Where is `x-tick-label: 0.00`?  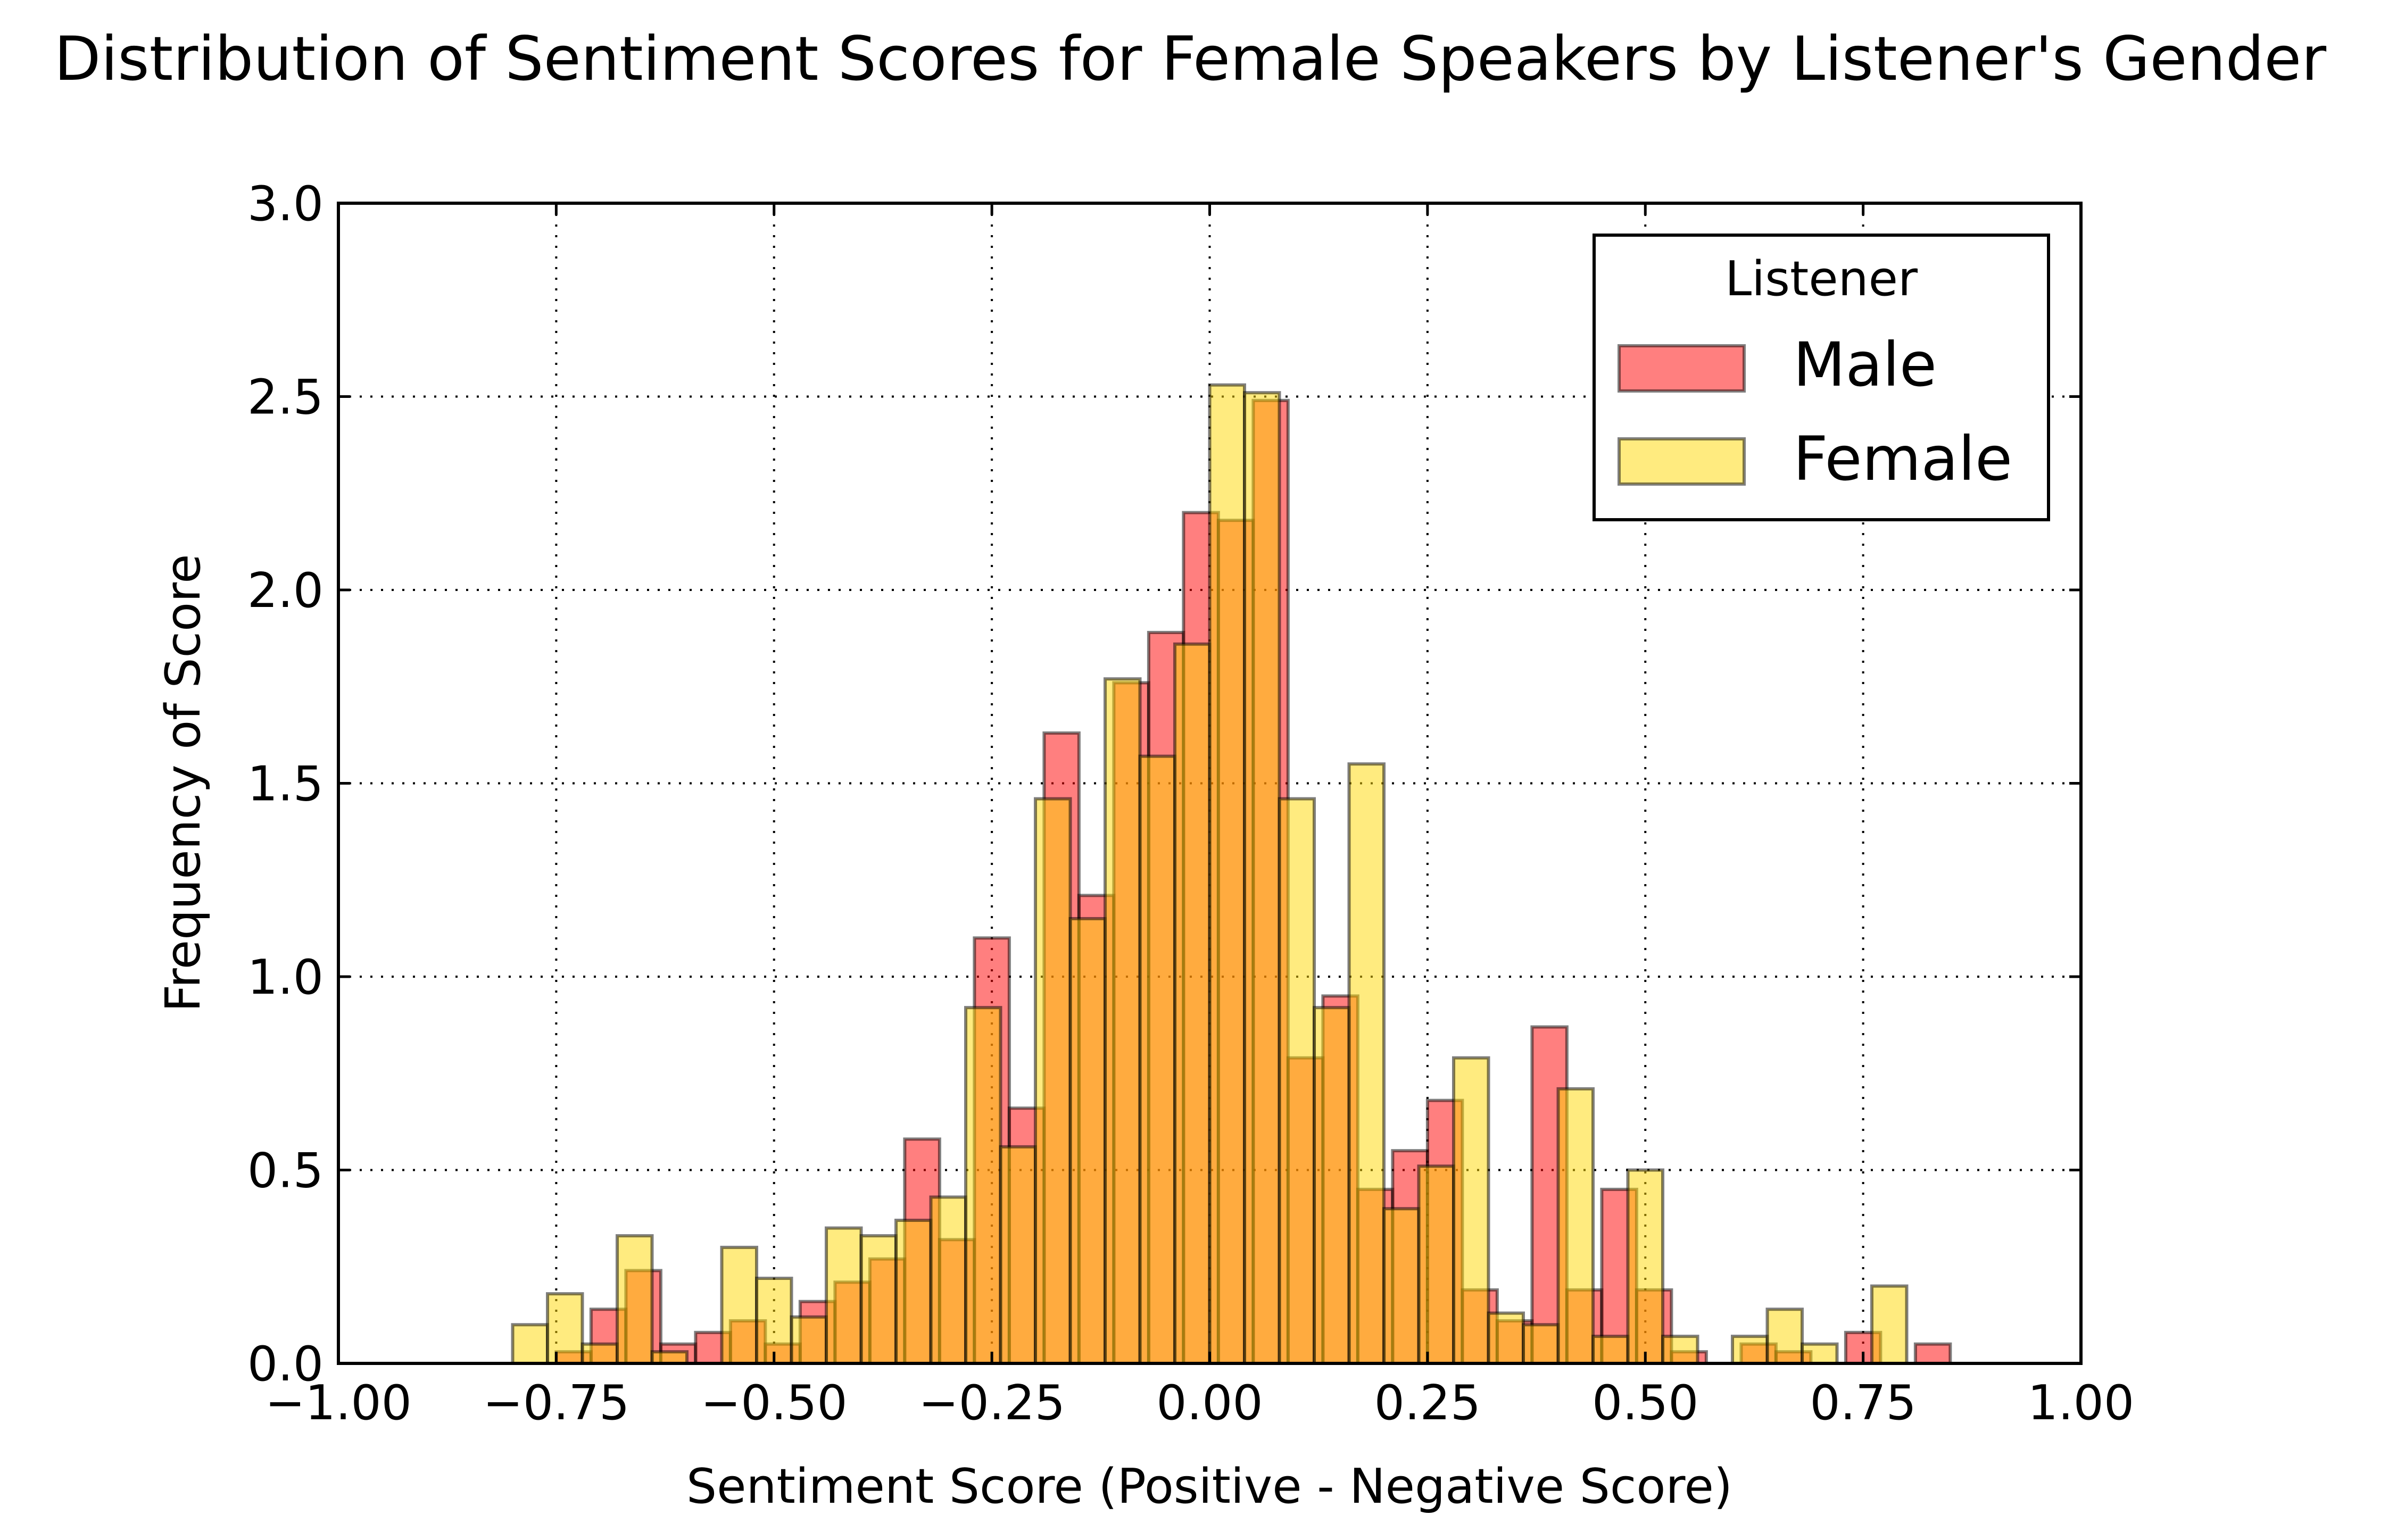
x-tick-label: 0.00 is located at coordinates (1209, 1403).